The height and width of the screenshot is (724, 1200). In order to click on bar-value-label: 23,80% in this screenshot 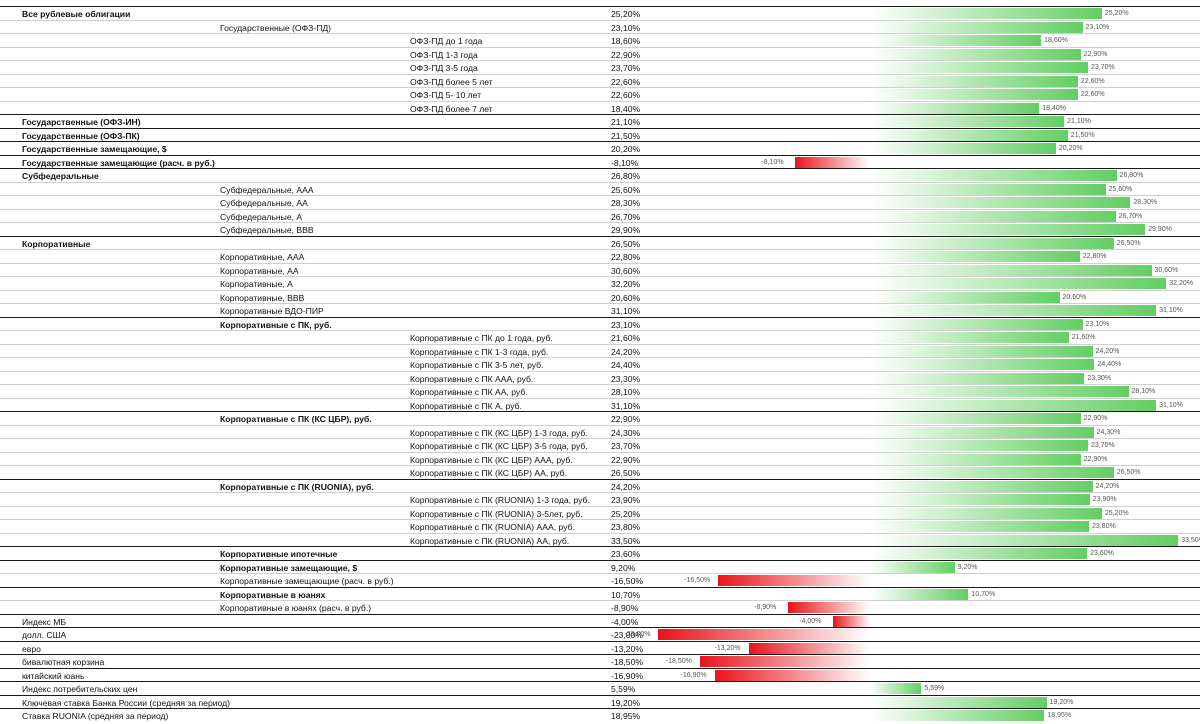, I will do `click(1103, 526)`.